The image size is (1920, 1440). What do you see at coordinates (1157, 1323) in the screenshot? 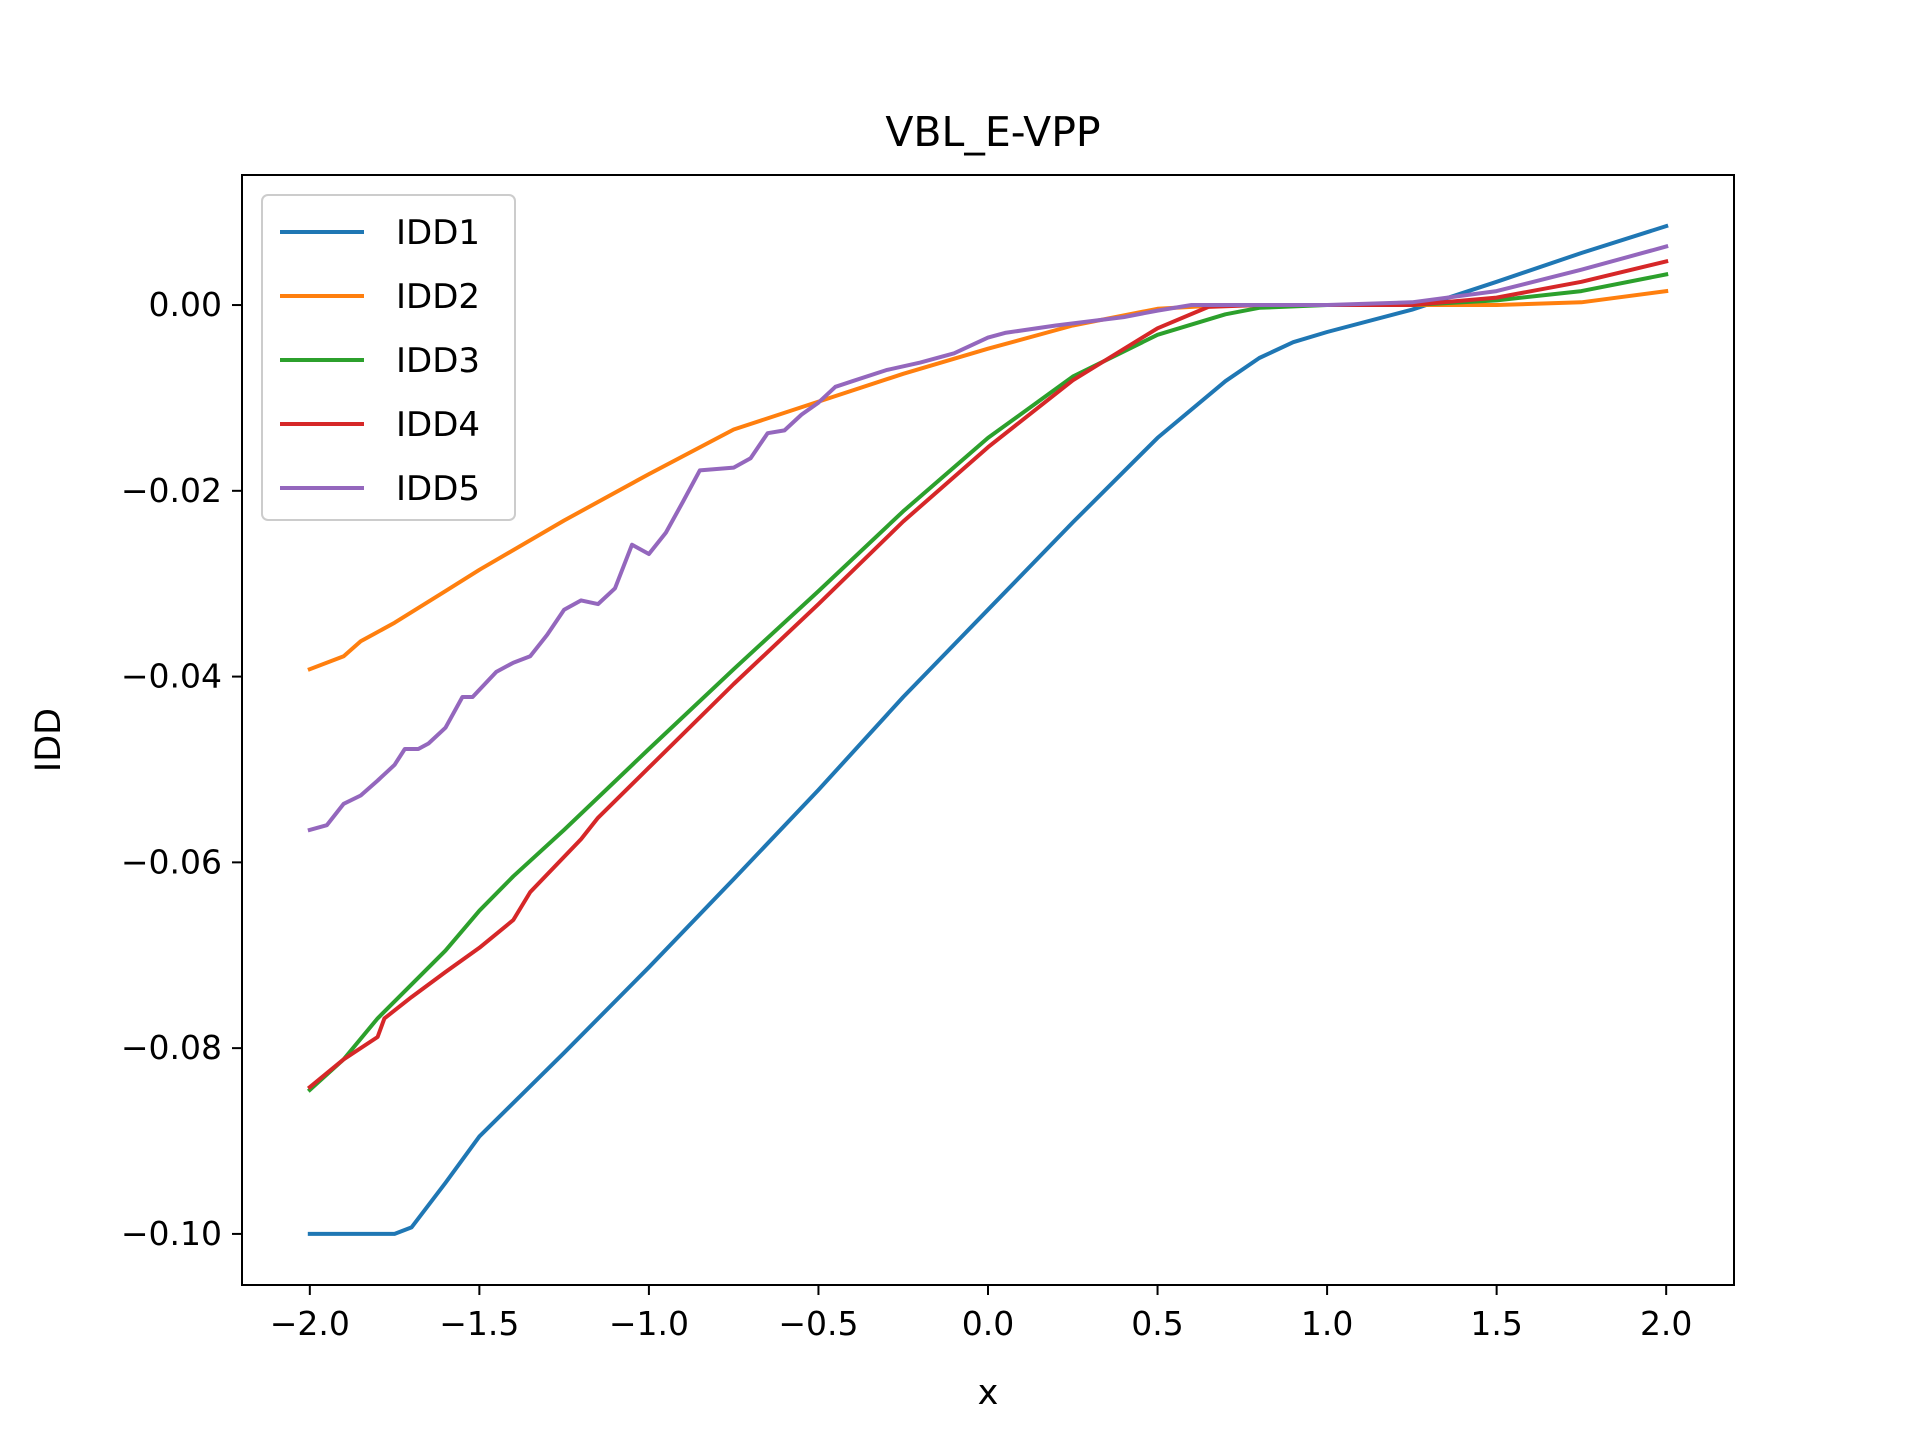
I see `x-tick-label: 0.5` at bounding box center [1157, 1323].